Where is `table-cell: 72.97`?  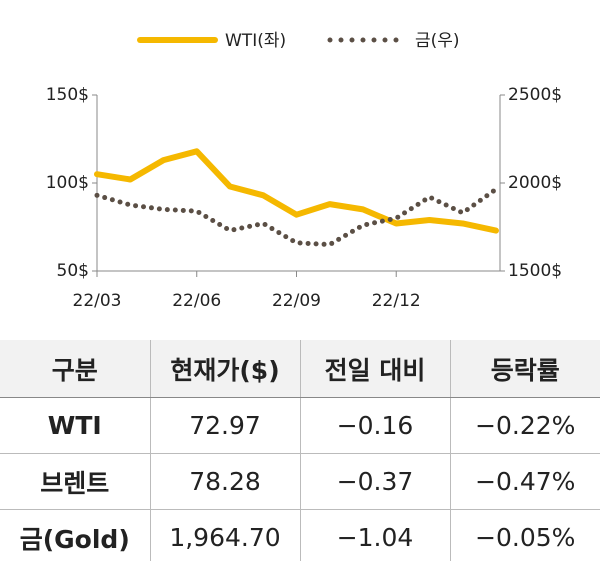
table-cell: 72.97 is located at coordinates (224, 425).